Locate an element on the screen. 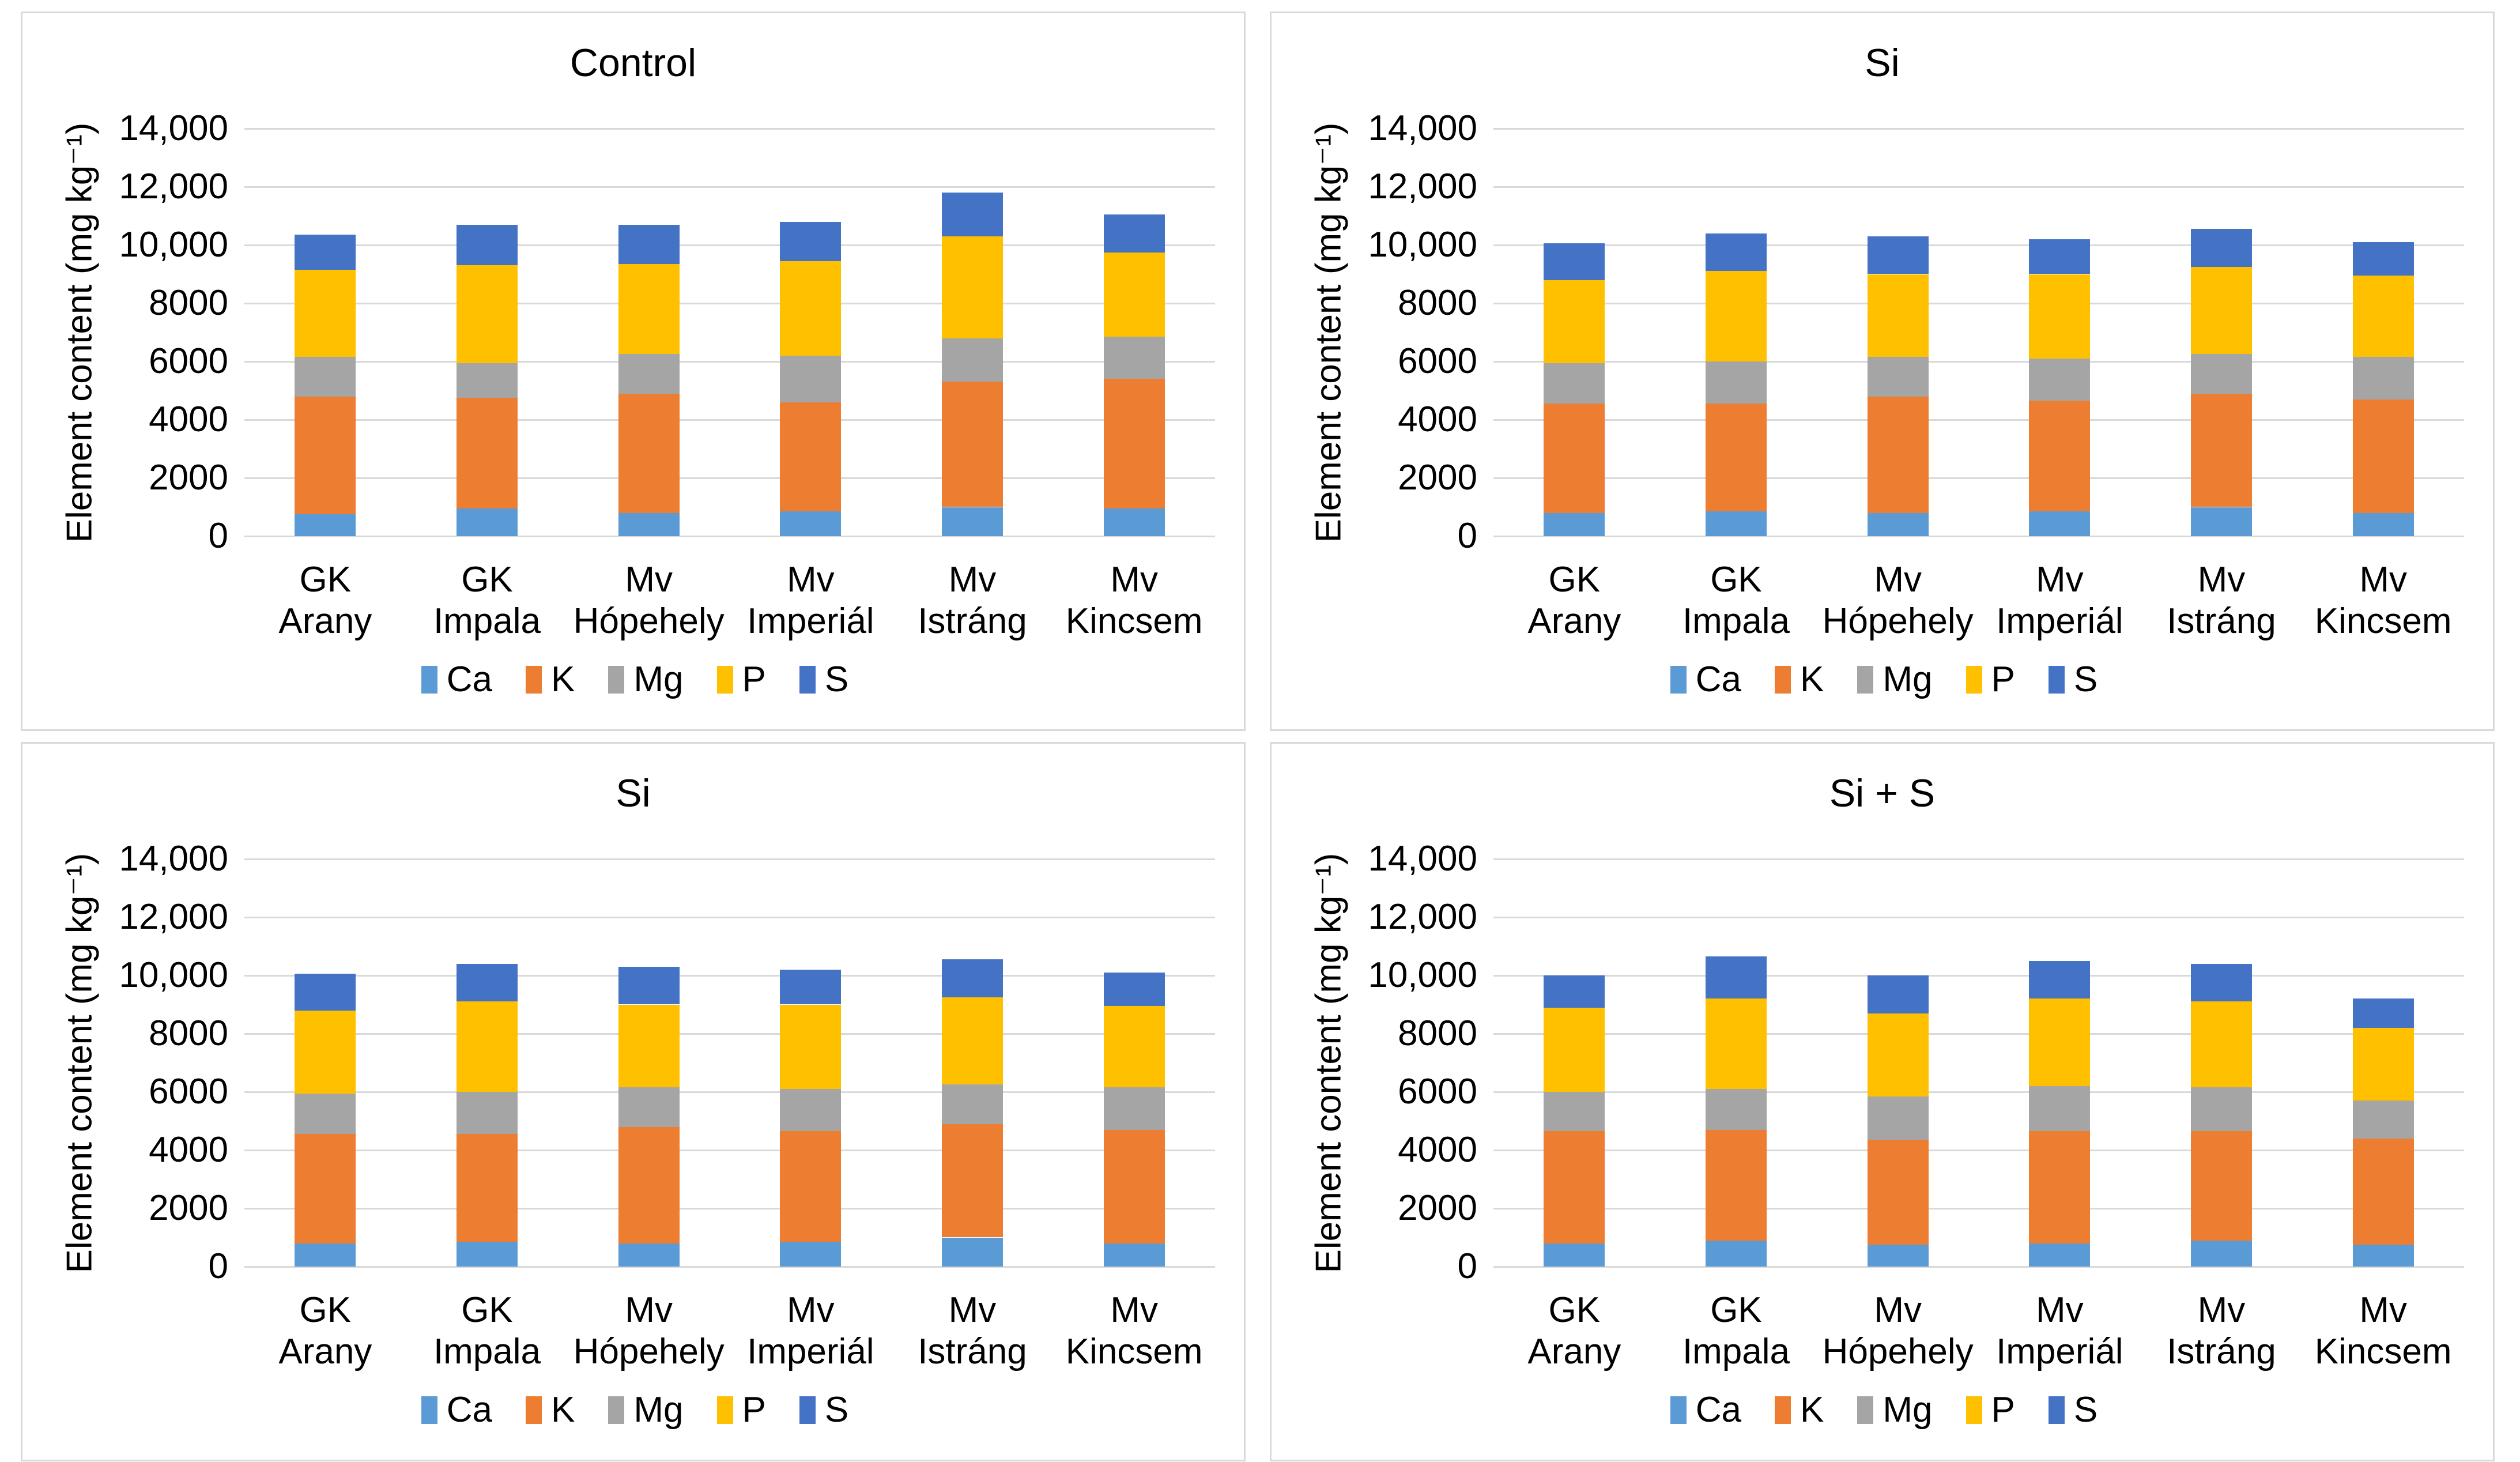 This screenshot has height=1462, width=2520. x-axis-label: Mv Imperiál is located at coordinates (2060, 1331).